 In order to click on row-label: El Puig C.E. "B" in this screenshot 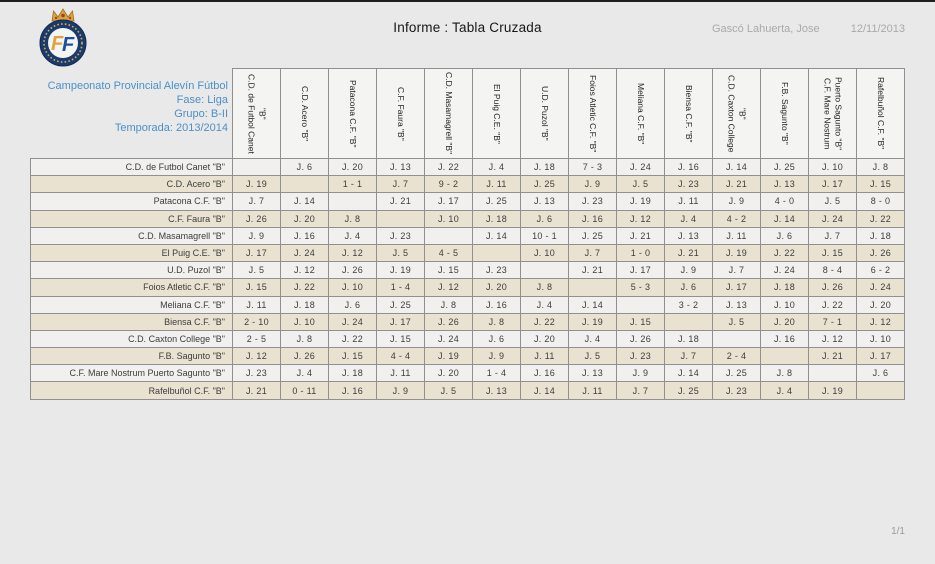, I will do `click(132, 253)`.